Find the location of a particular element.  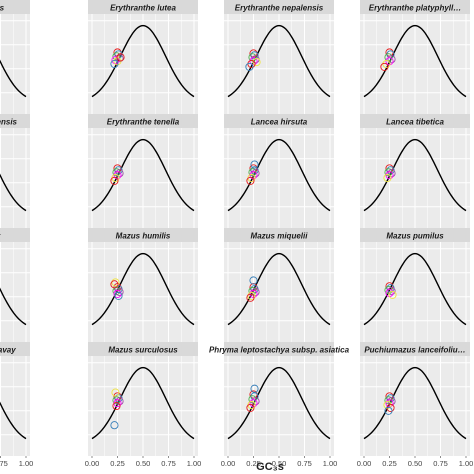

facet-title: Mazus humilis is located at coordinates (143, 236).